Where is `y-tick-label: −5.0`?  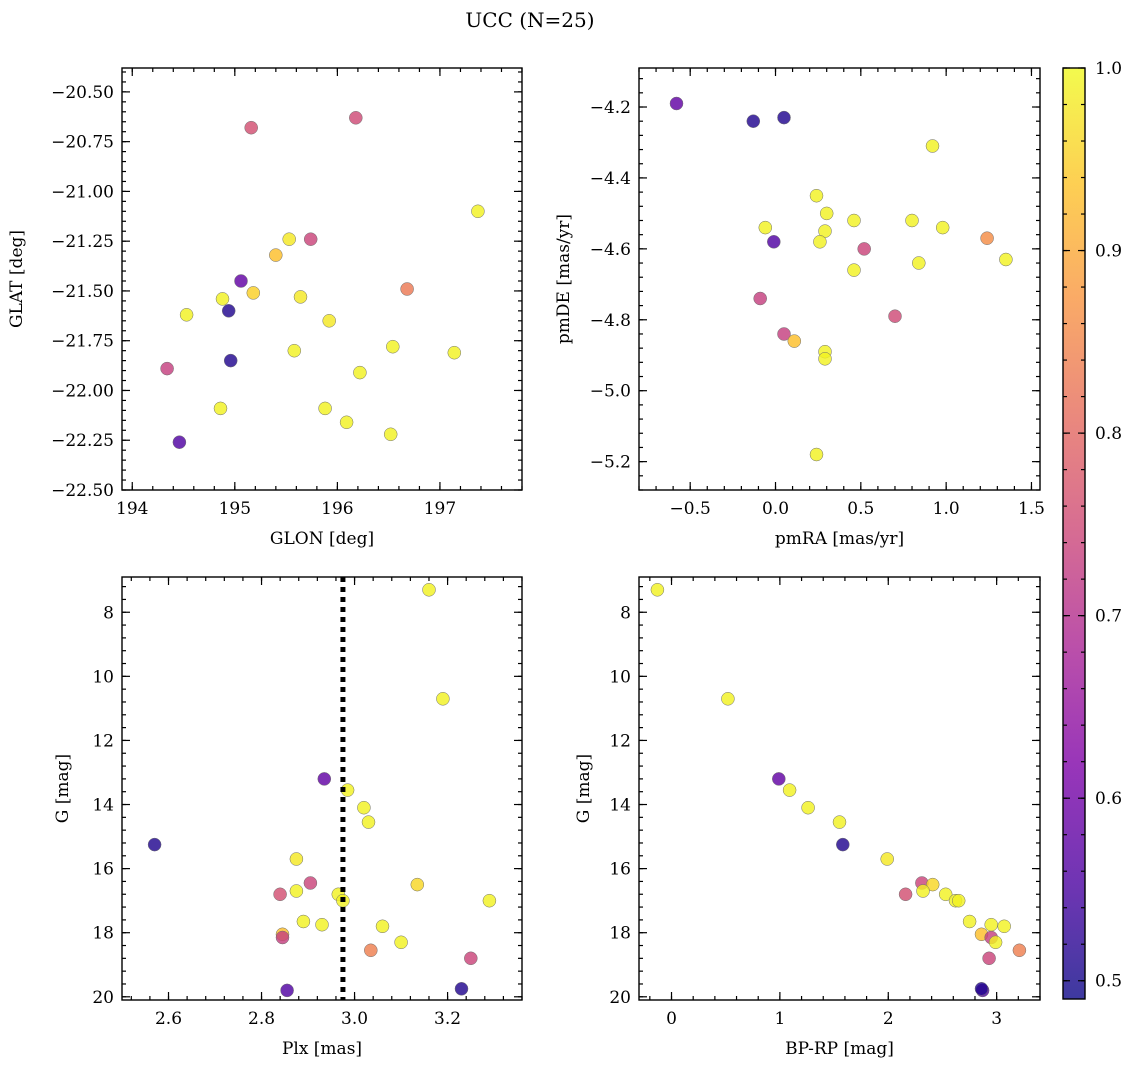 y-tick-label: −5.0 is located at coordinates (610, 392).